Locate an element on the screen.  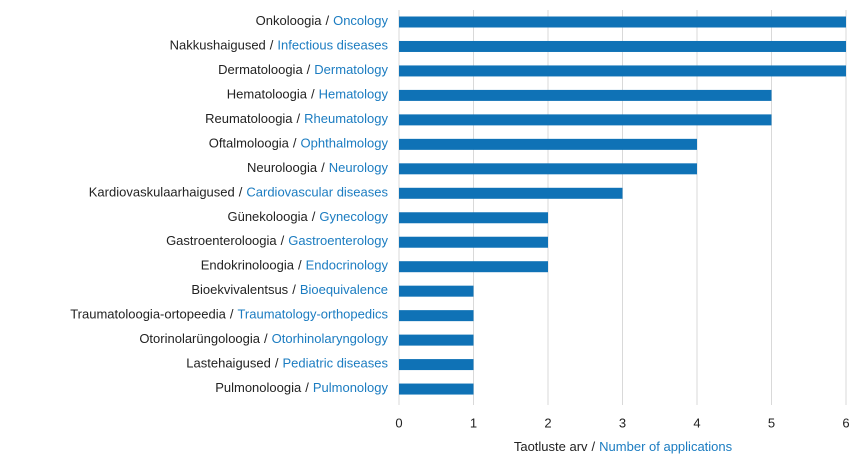
y-tick-label: Bioekvivalentsus / Bioequivalence is located at coordinates (289, 290).